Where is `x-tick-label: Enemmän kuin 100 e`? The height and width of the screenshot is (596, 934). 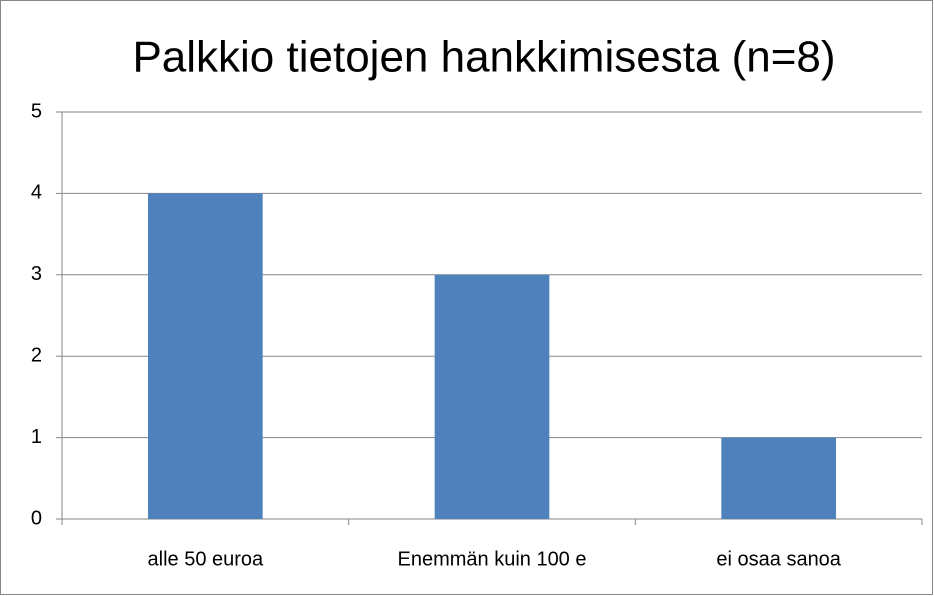
x-tick-label: Enemmän kuin 100 e is located at coordinates (491, 559).